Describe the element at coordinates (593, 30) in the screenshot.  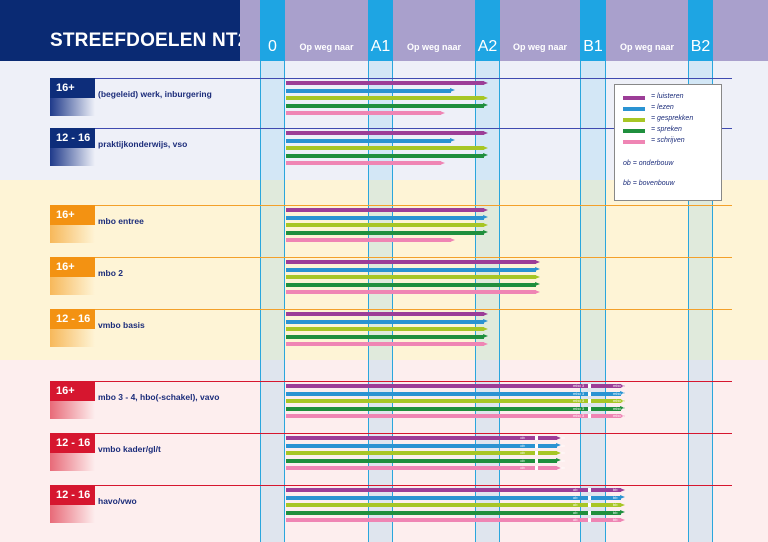
I see `level-header-B1` at that location.